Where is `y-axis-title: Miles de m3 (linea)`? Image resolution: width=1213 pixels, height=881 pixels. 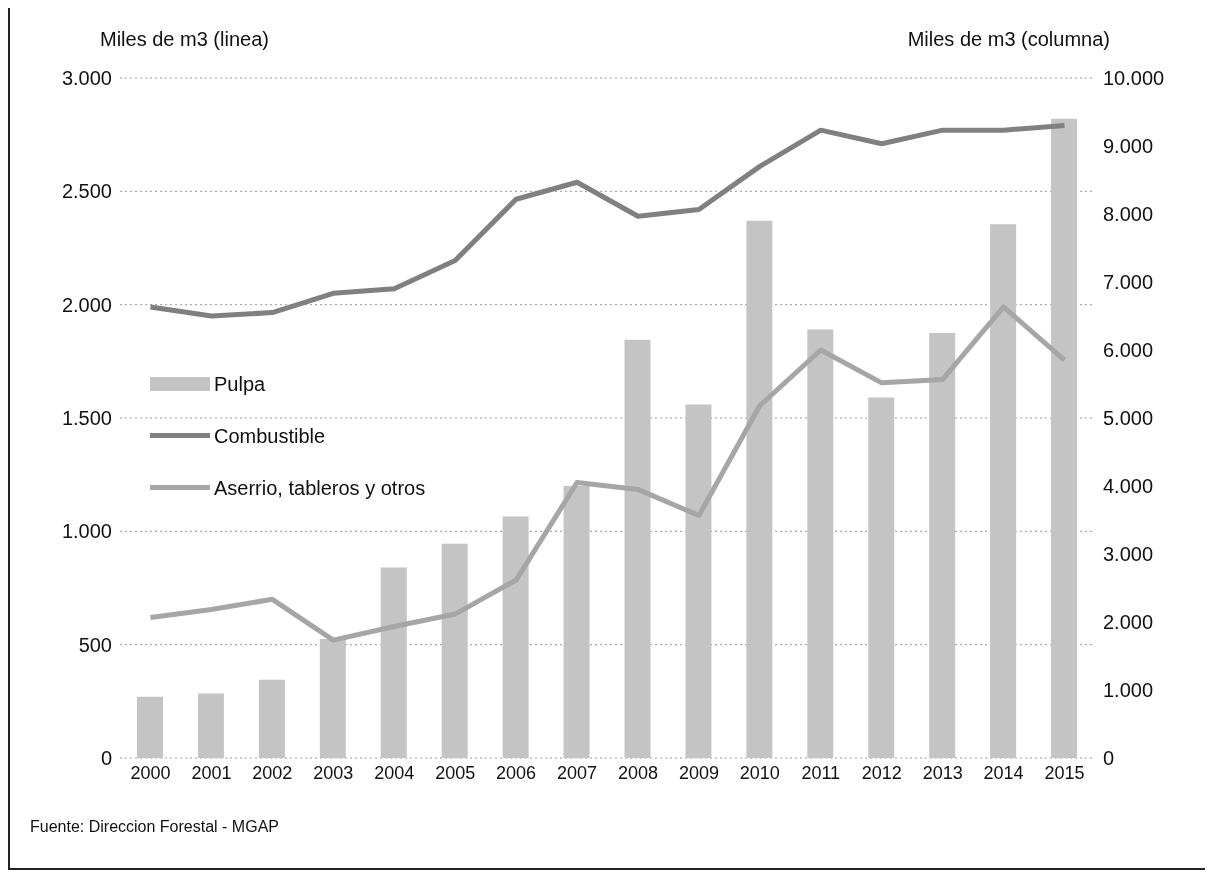 y-axis-title: Miles de m3 (linea) is located at coordinates (184, 39).